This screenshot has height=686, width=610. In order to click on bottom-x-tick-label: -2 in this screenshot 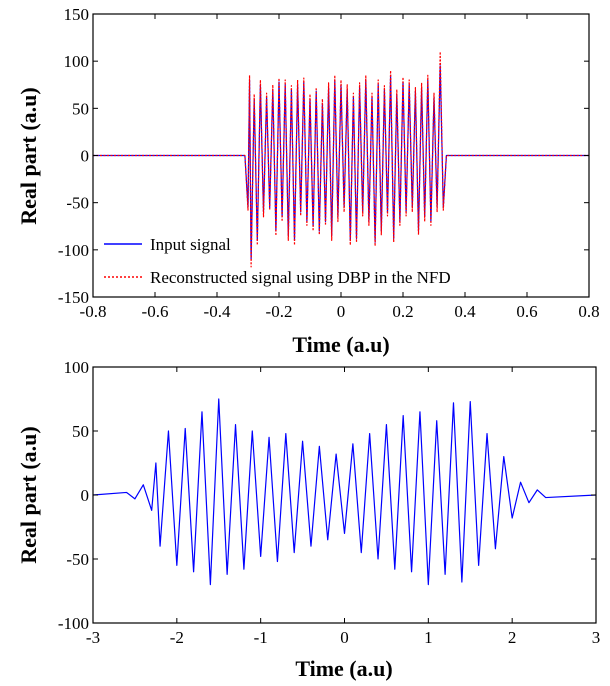, I will do `click(177, 637)`.